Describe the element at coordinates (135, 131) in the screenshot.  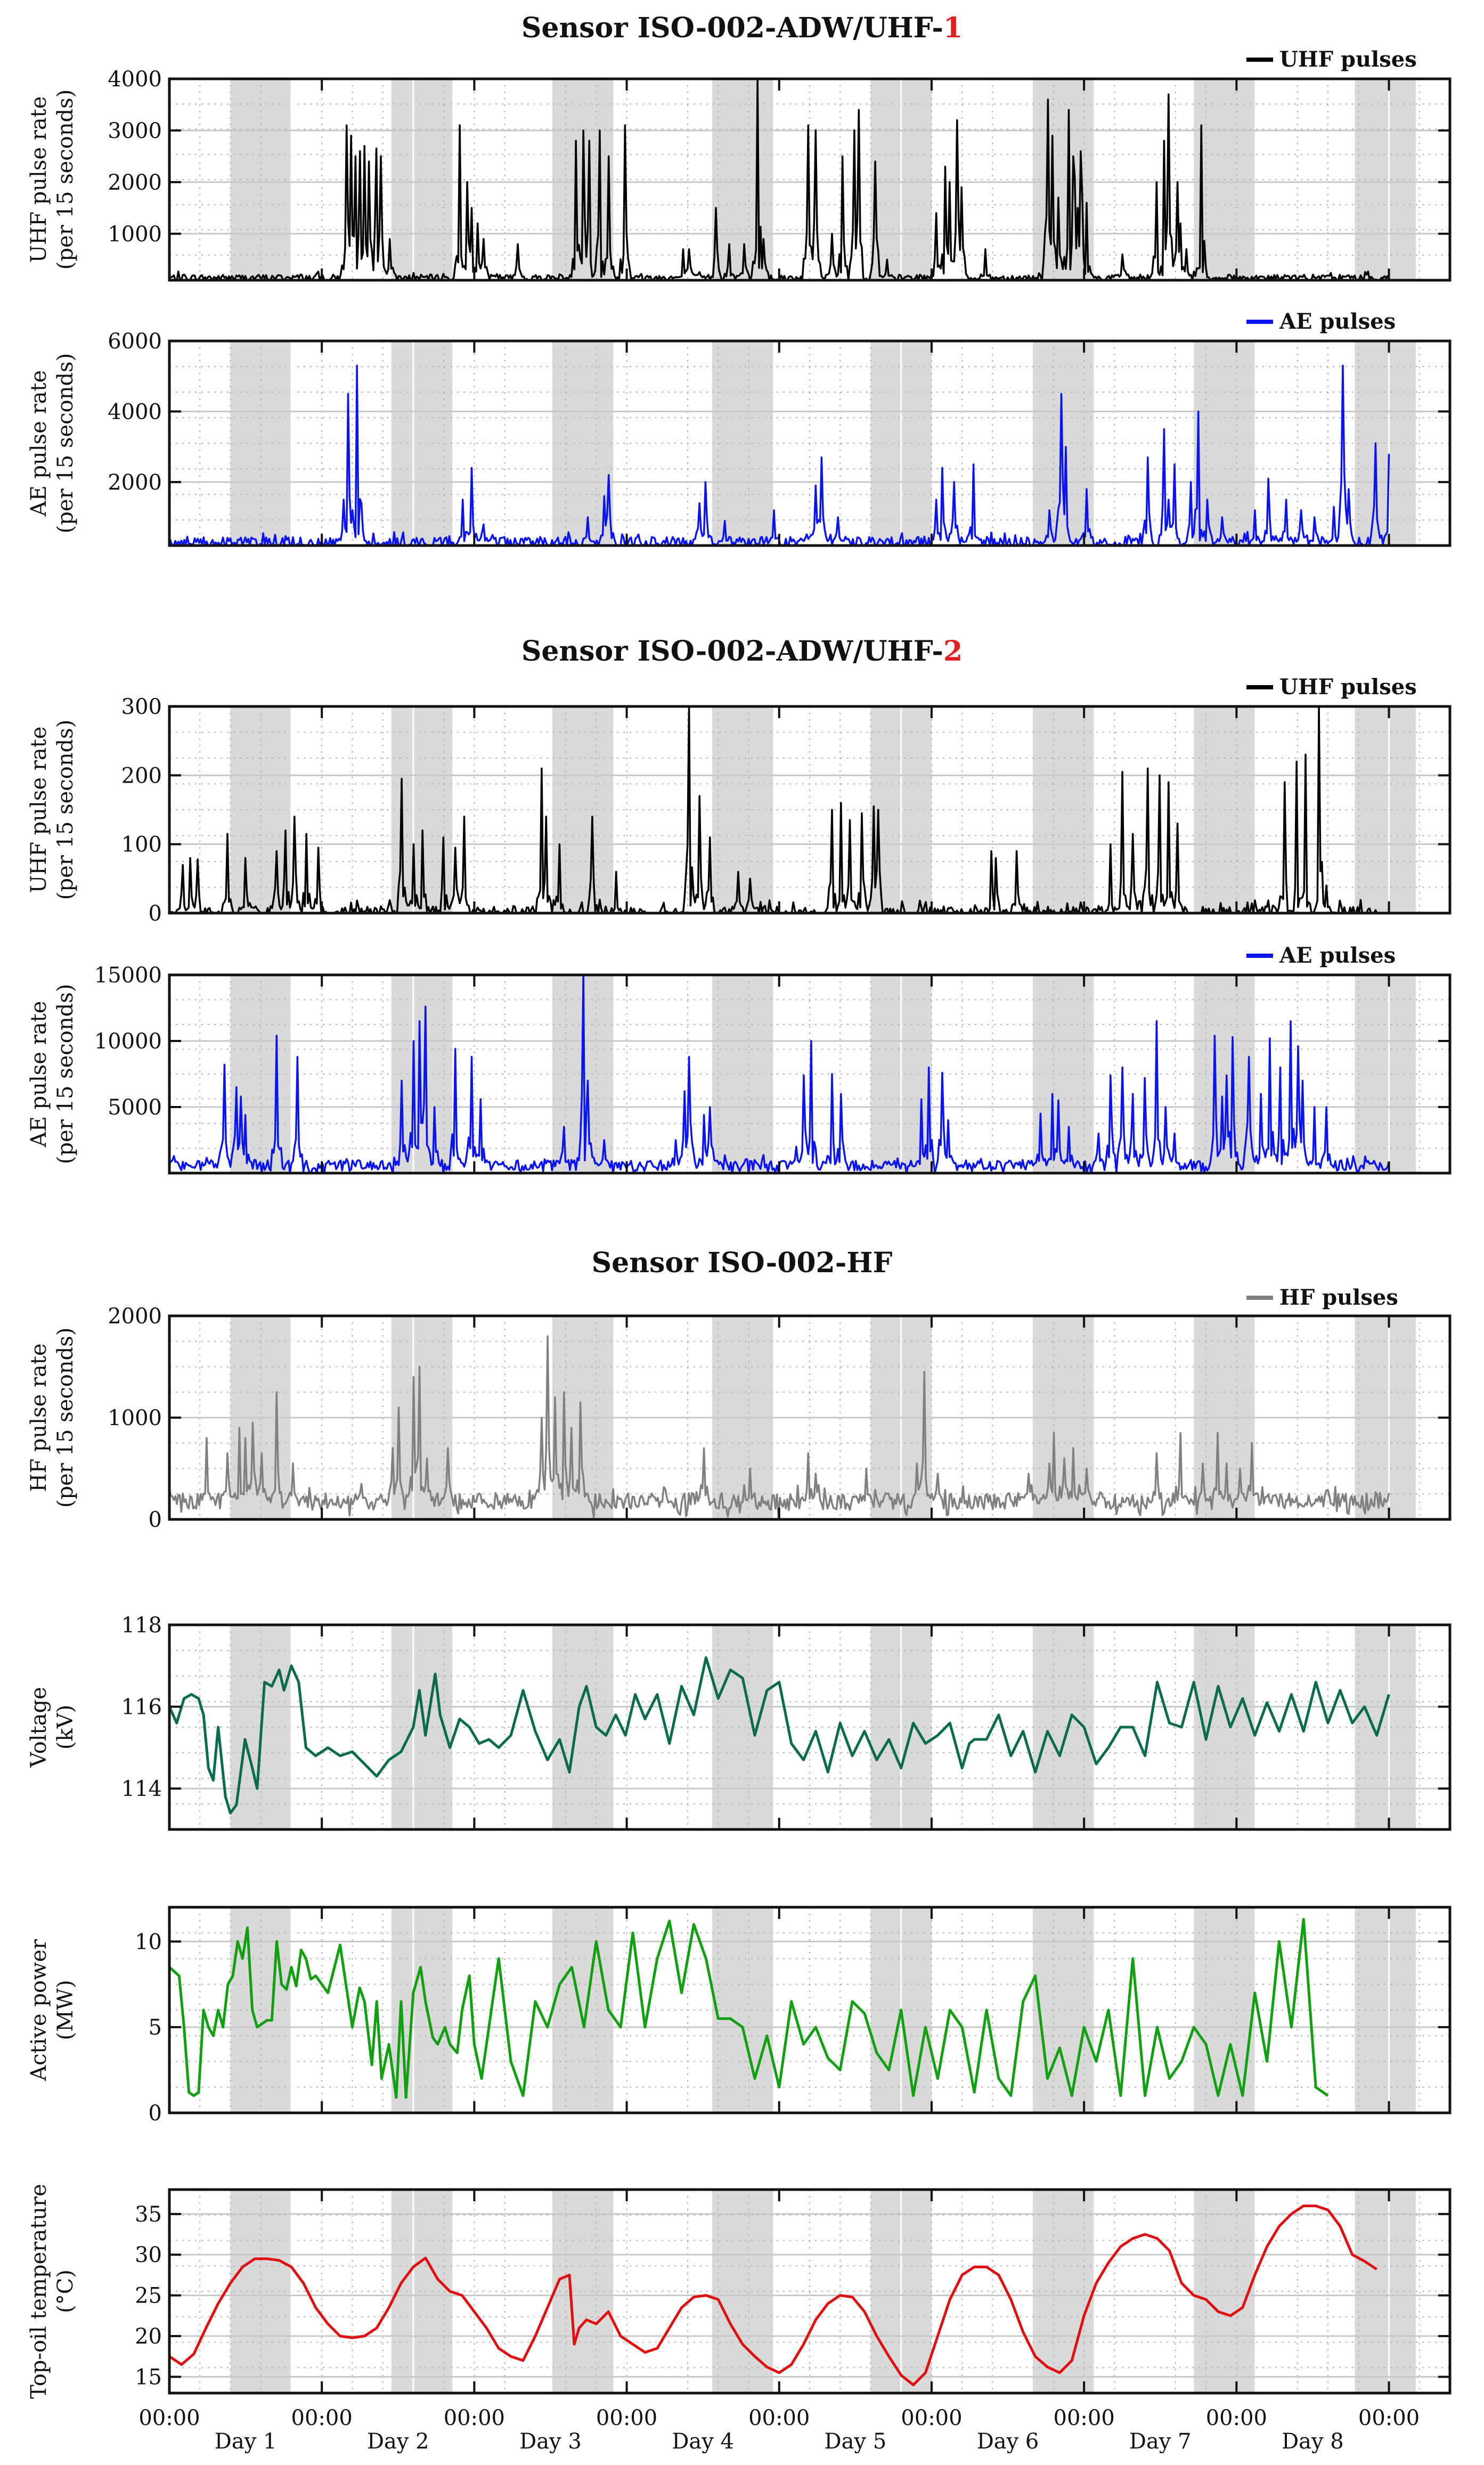
I see `y-tick-label: 3000` at that location.